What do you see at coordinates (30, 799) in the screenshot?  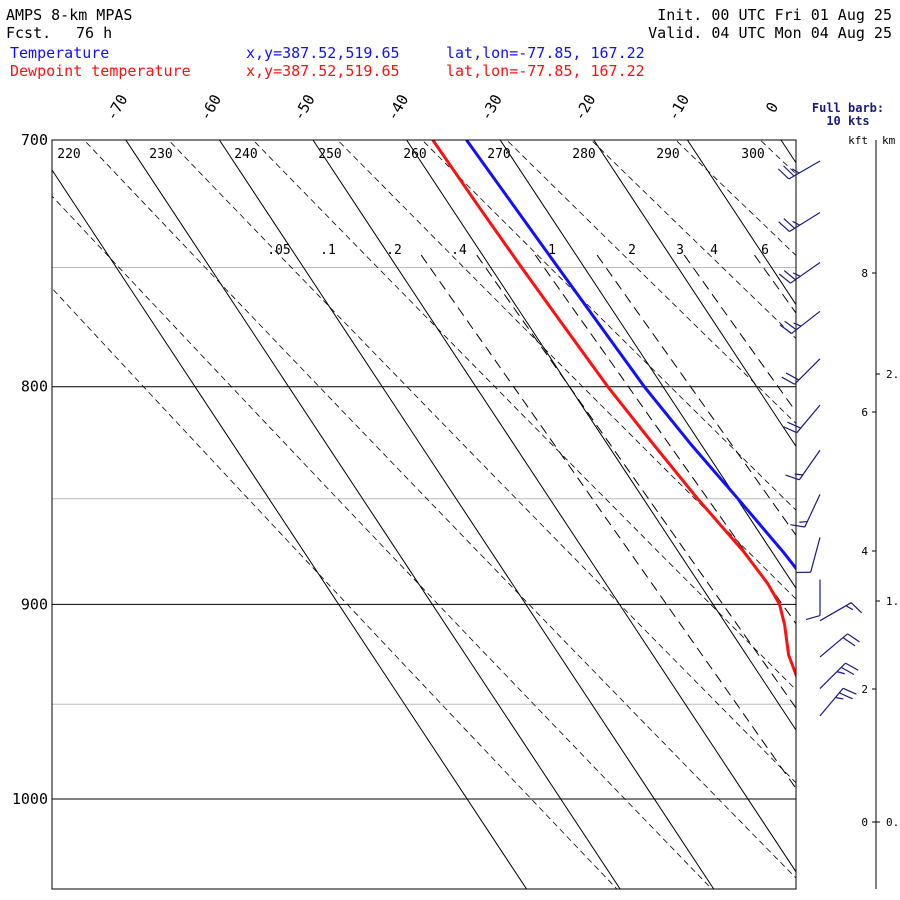 I see `pressure-tick-label: 1000` at bounding box center [30, 799].